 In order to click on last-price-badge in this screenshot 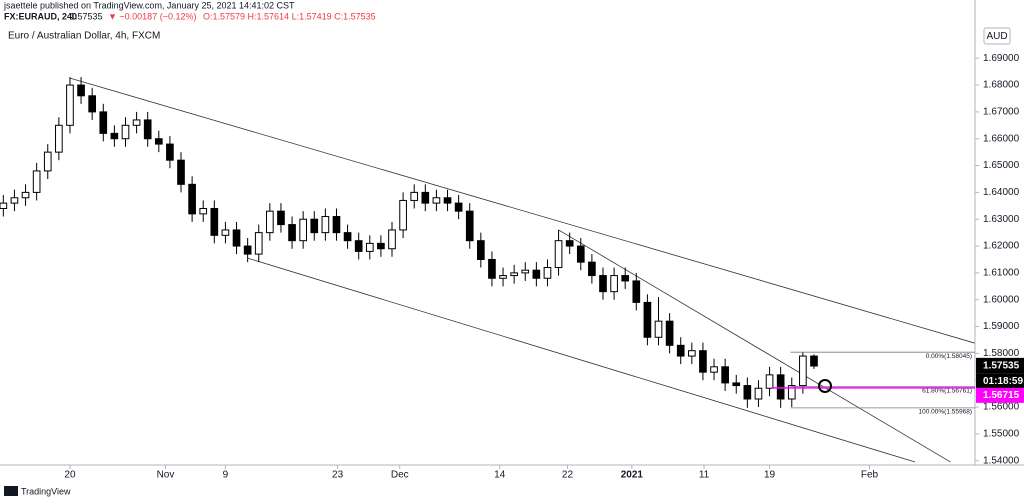, I will do `click(1000, 365)`.